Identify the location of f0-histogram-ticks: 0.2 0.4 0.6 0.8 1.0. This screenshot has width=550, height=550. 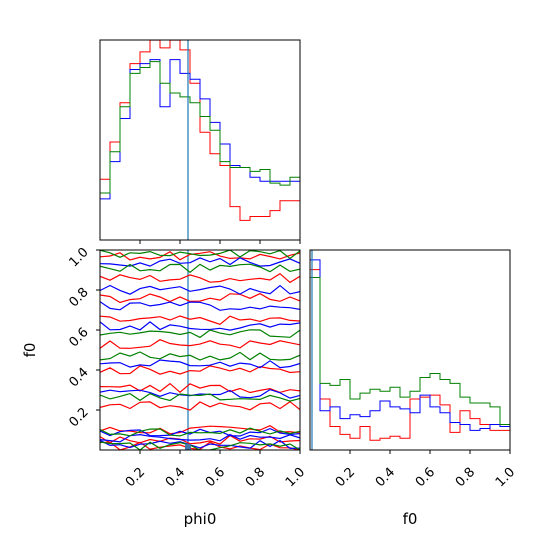
(425, 470).